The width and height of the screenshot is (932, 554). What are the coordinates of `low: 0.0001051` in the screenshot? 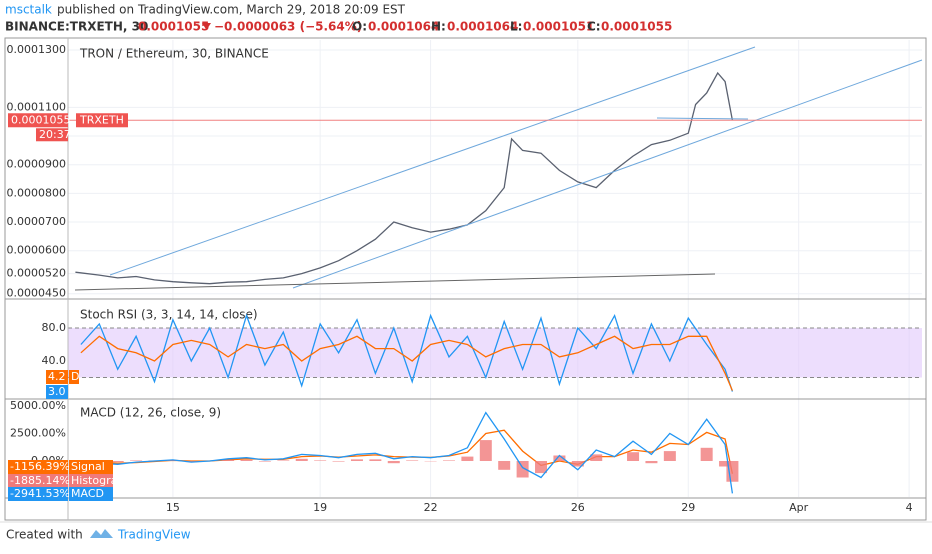 It's located at (558, 27).